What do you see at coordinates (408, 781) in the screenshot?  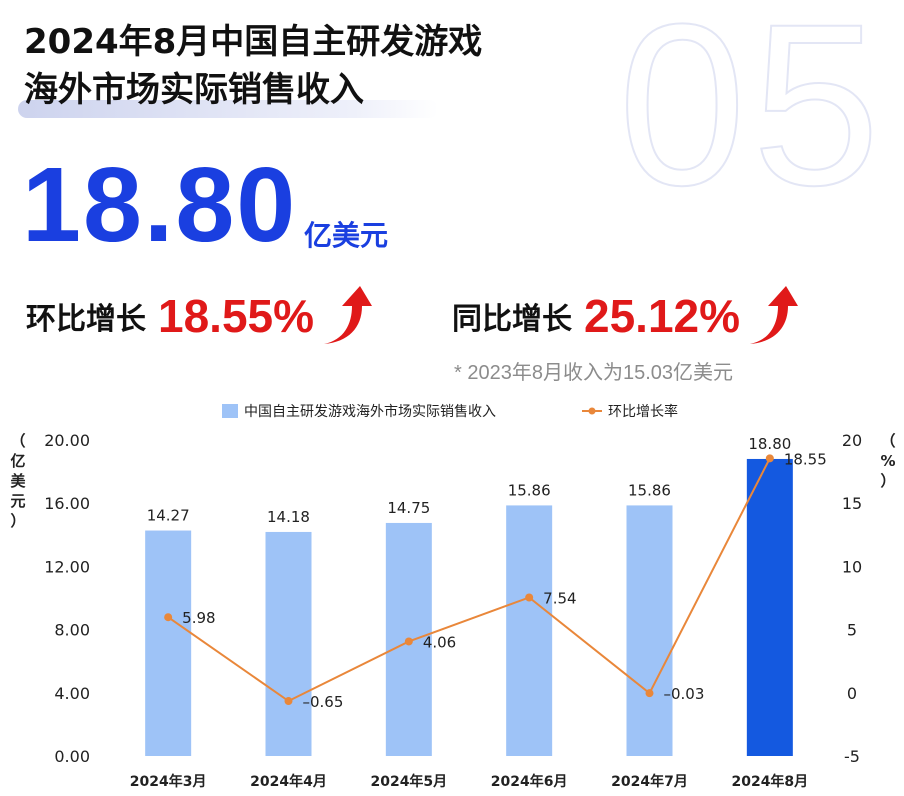 I see `x-tick-label: 2024年5月` at bounding box center [408, 781].